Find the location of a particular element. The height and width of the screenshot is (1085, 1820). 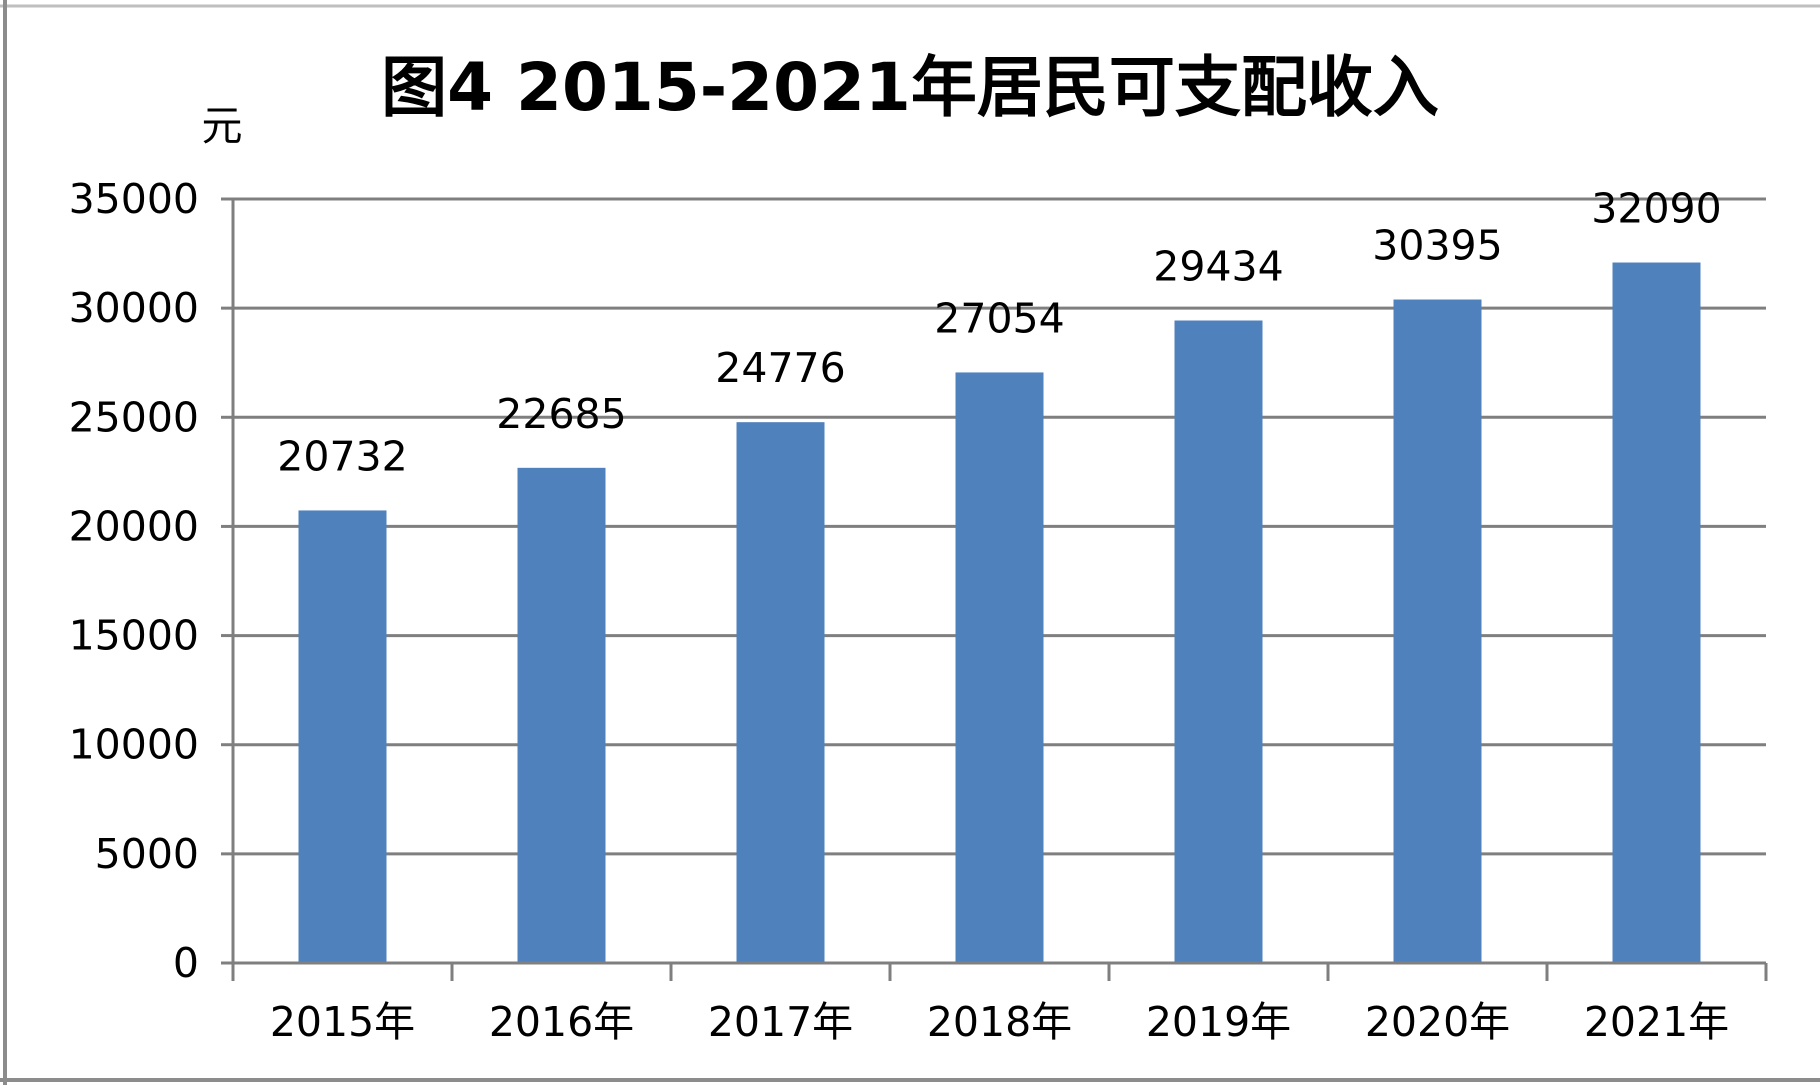

data-label: 32090 is located at coordinates (1656, 209).